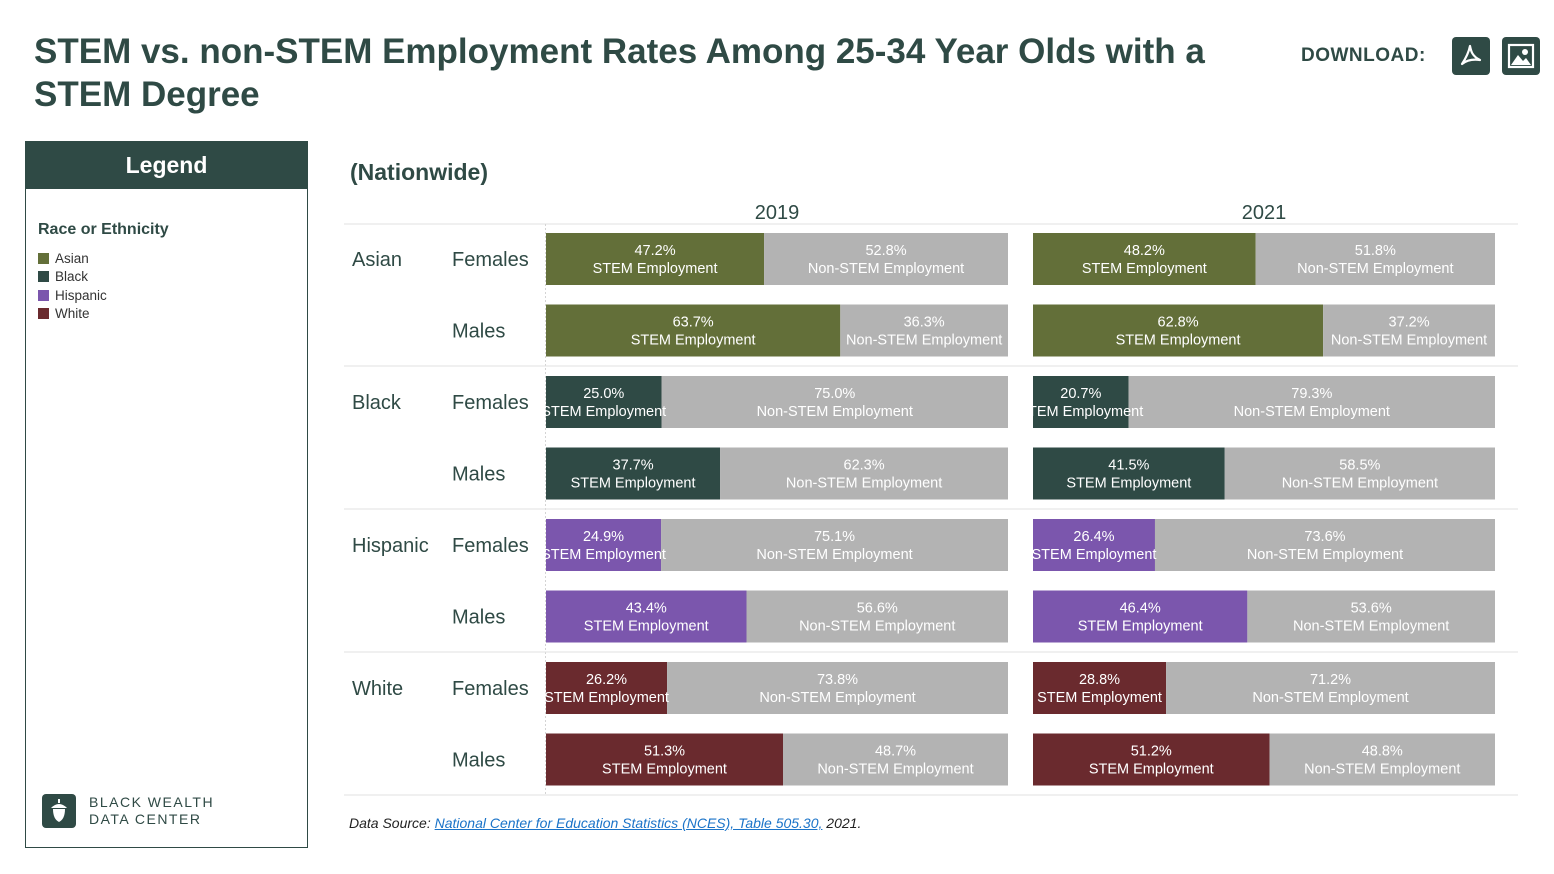 The height and width of the screenshot is (874, 1554). I want to click on pdf-icon, so click(1470, 55).